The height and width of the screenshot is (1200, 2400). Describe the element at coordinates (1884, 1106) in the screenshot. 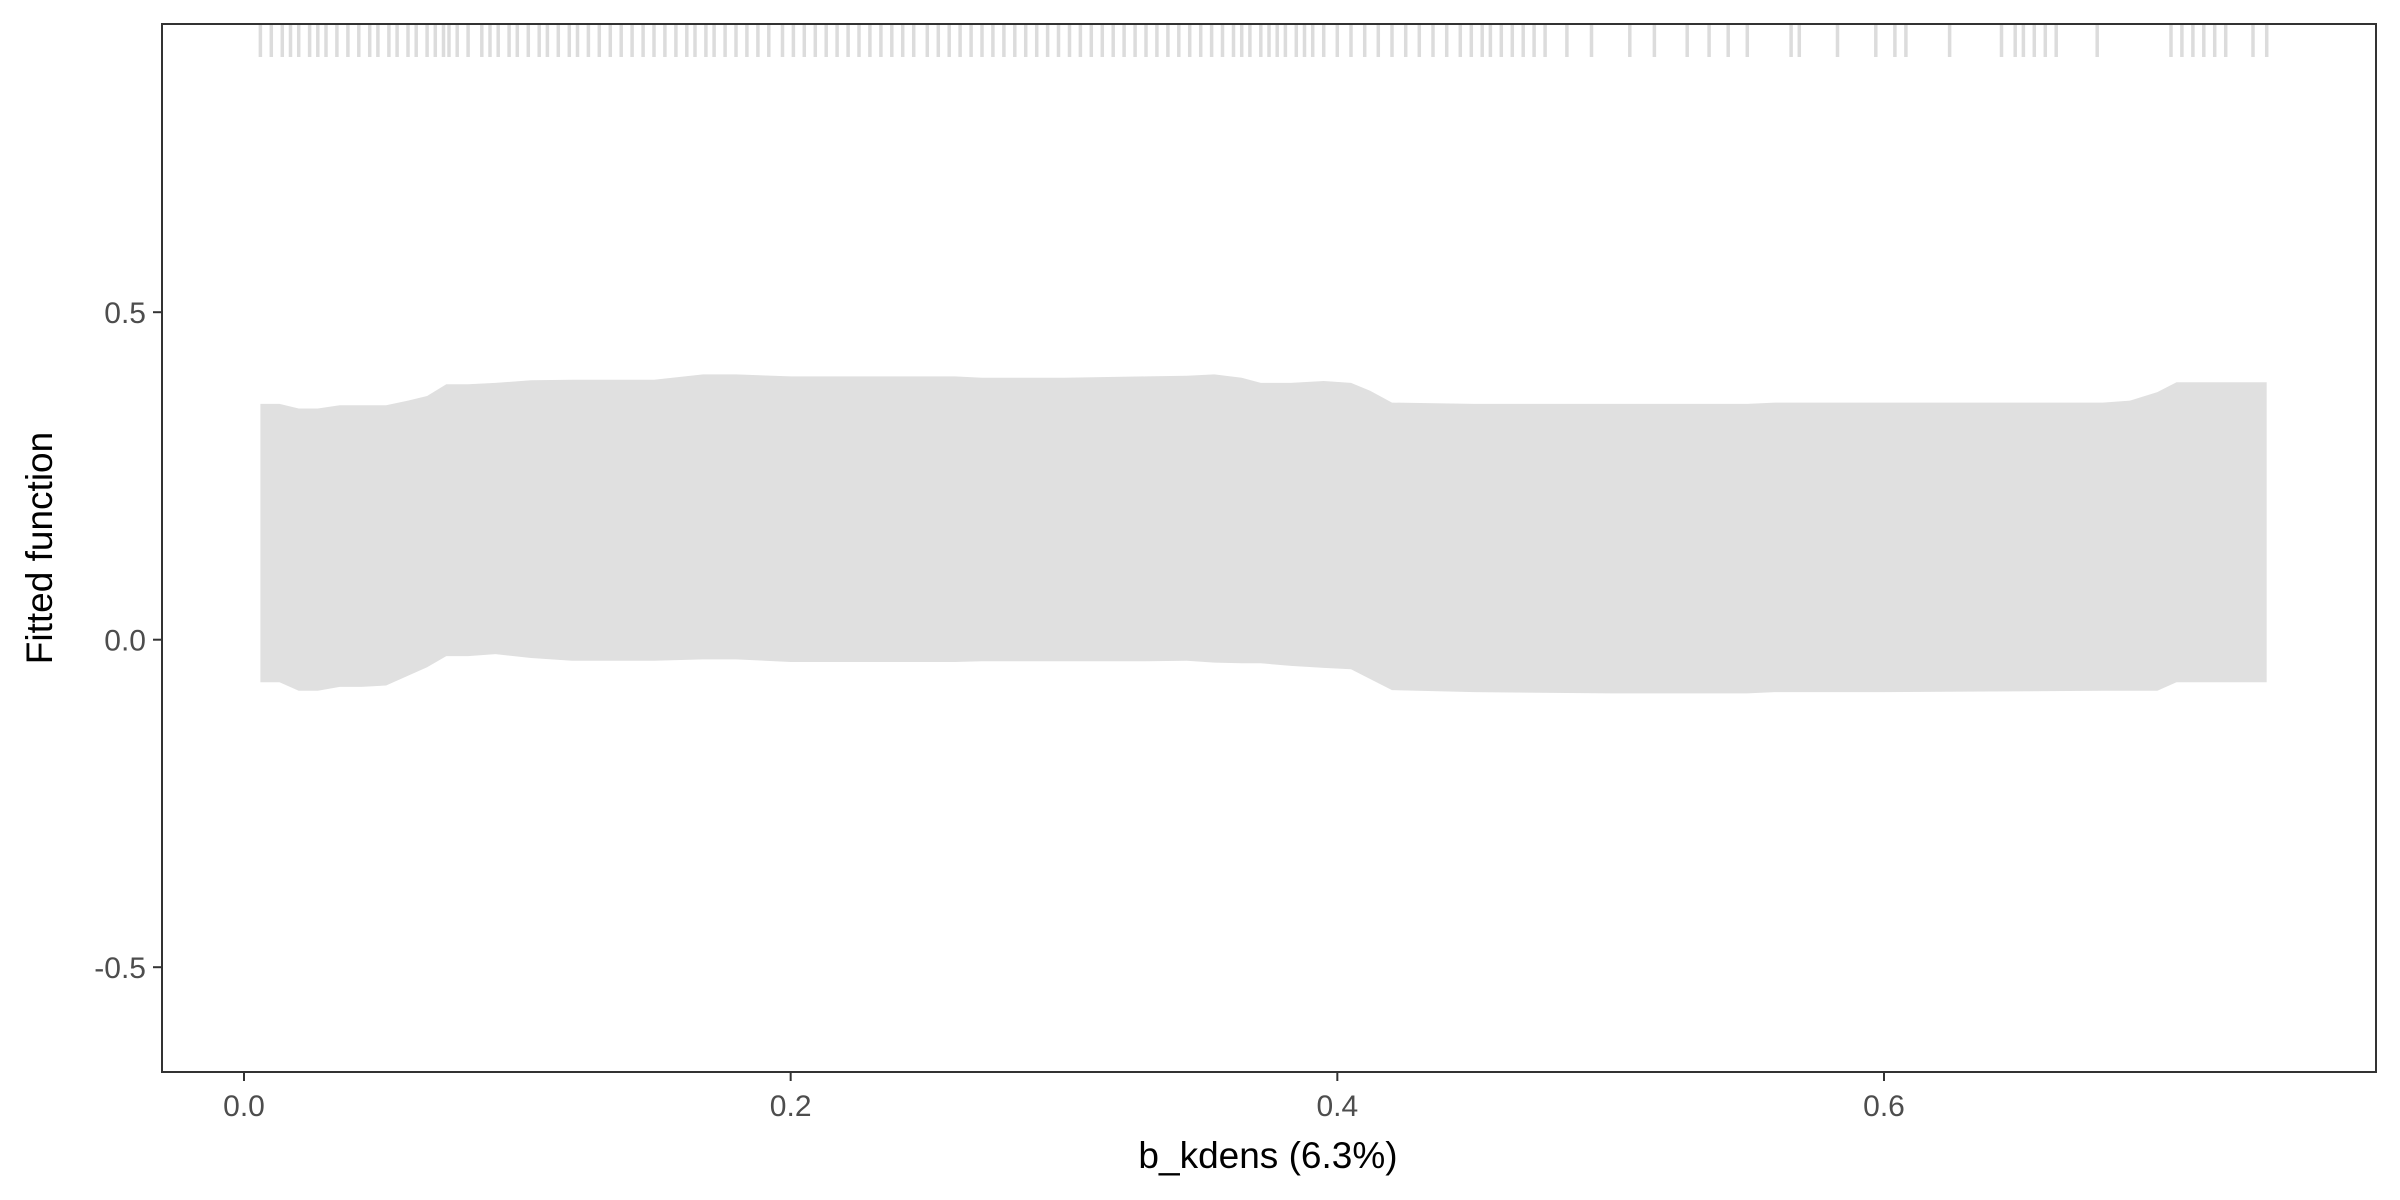

I see `x-tick-label: 0.6` at that location.